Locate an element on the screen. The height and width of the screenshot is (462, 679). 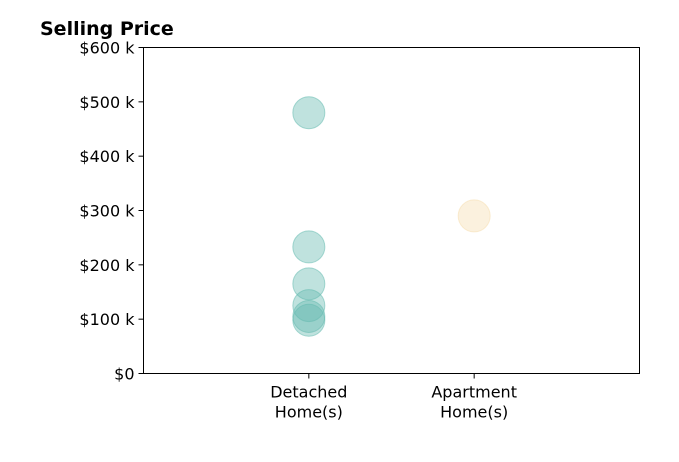
y-tick-label: $100 k is located at coordinates (107, 319).